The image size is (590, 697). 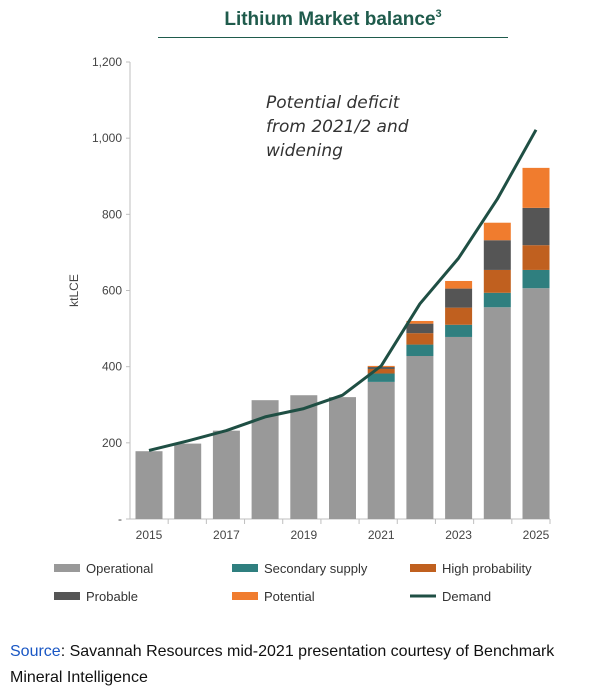 What do you see at coordinates (438, 14) in the screenshot?
I see `chart-title-superscript: 3` at bounding box center [438, 14].